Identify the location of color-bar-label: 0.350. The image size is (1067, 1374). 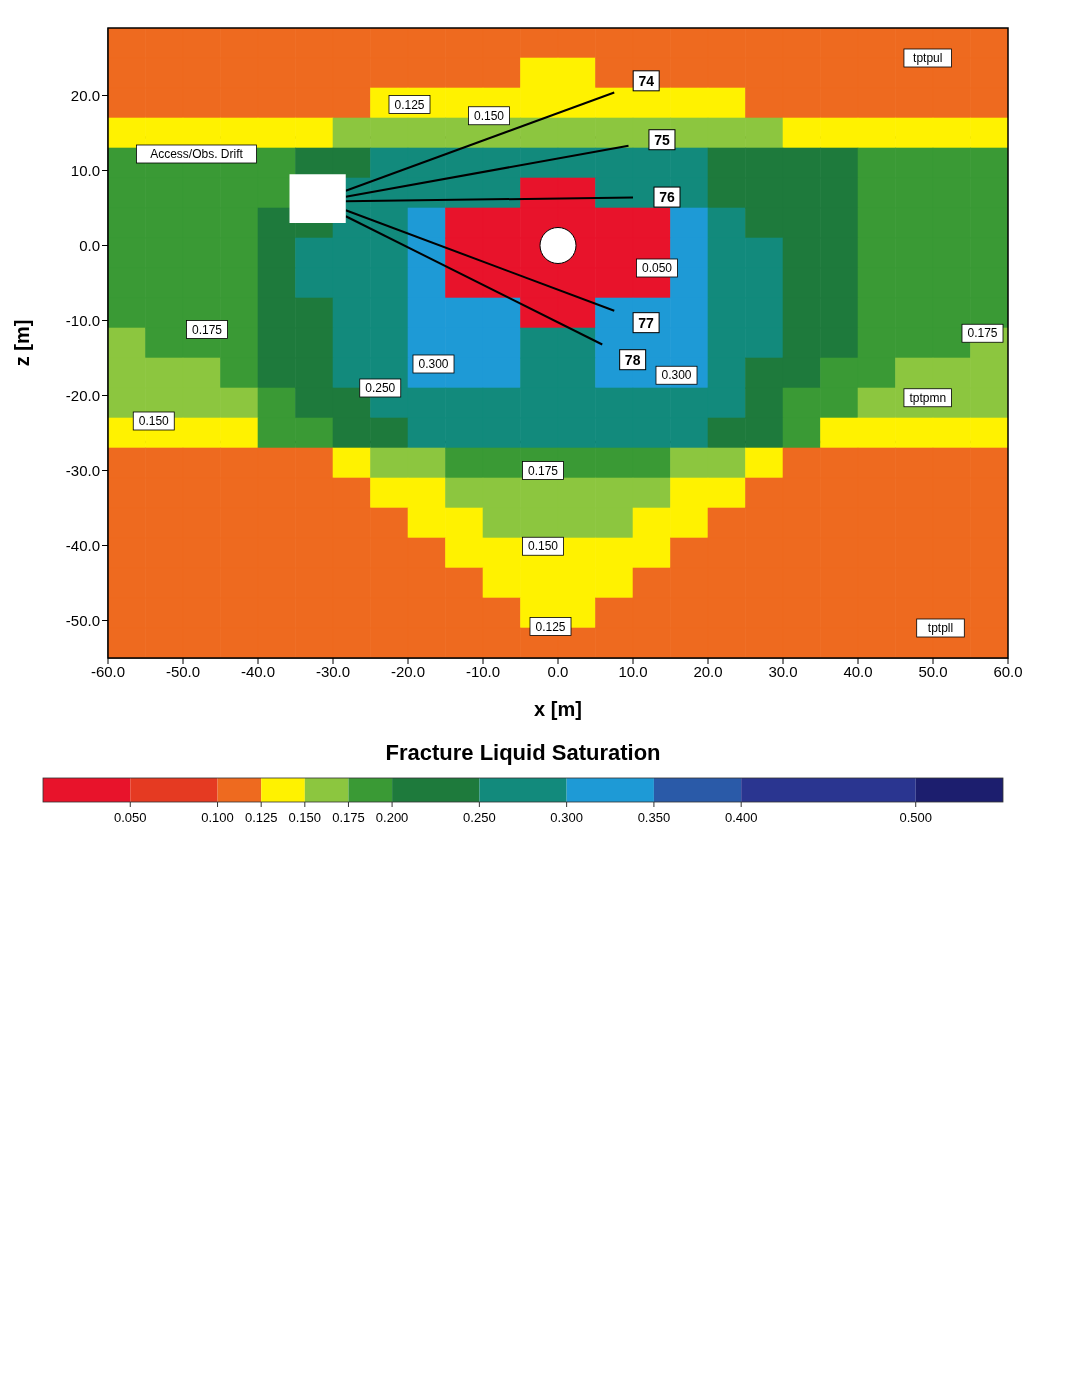
(654, 817).